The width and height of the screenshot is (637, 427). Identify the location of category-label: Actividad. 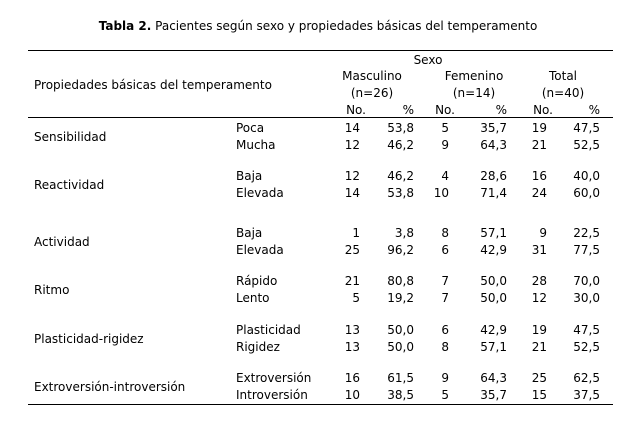
(62, 242).